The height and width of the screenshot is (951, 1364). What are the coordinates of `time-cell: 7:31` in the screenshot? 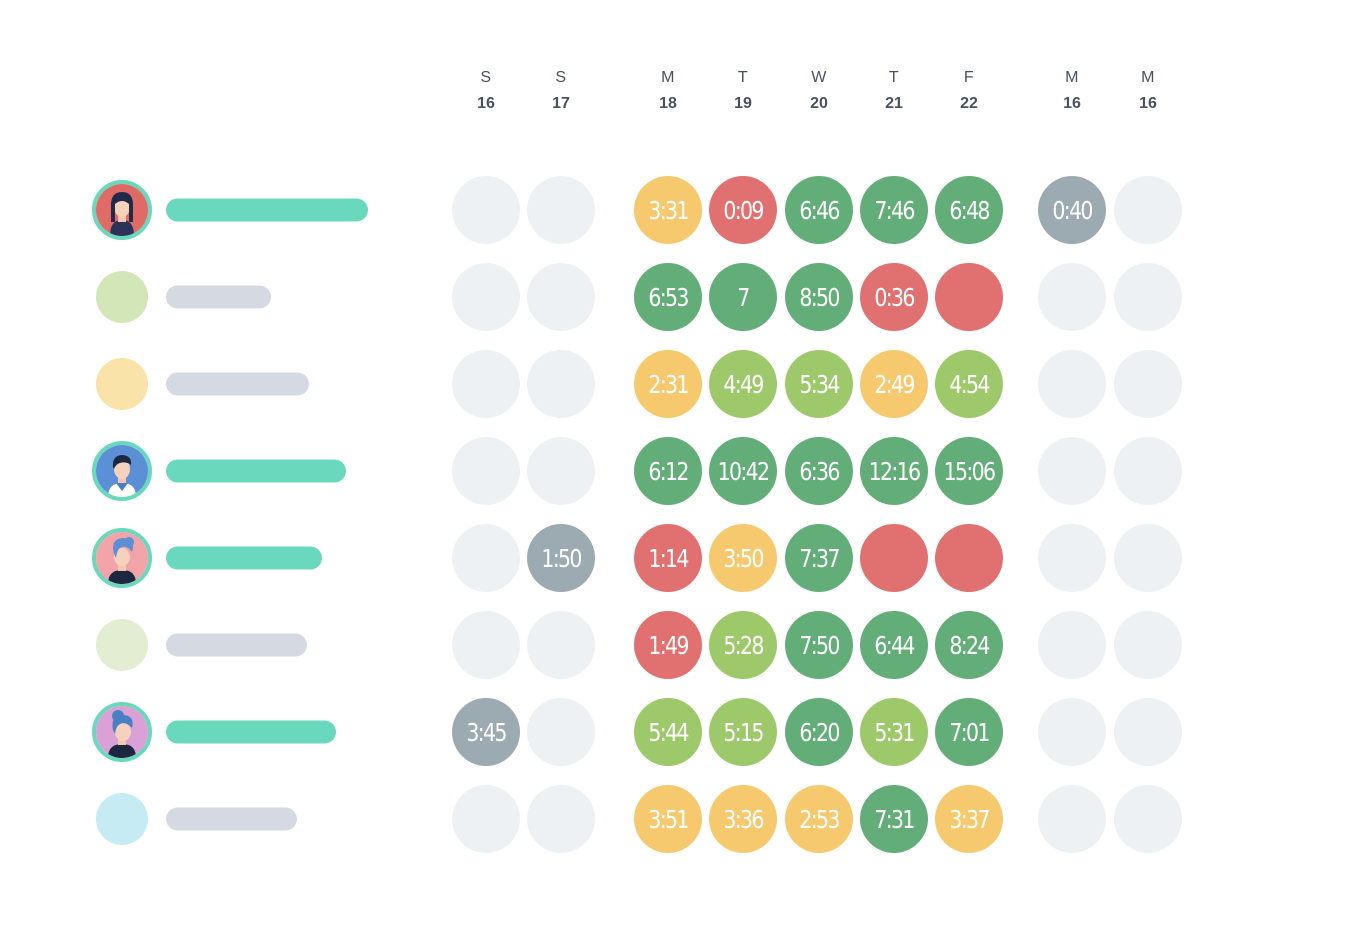 It's located at (894, 819).